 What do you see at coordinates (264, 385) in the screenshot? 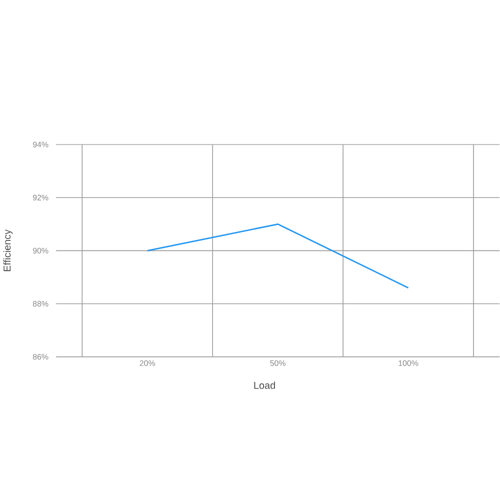
I see `x-axis-title: Load` at bounding box center [264, 385].